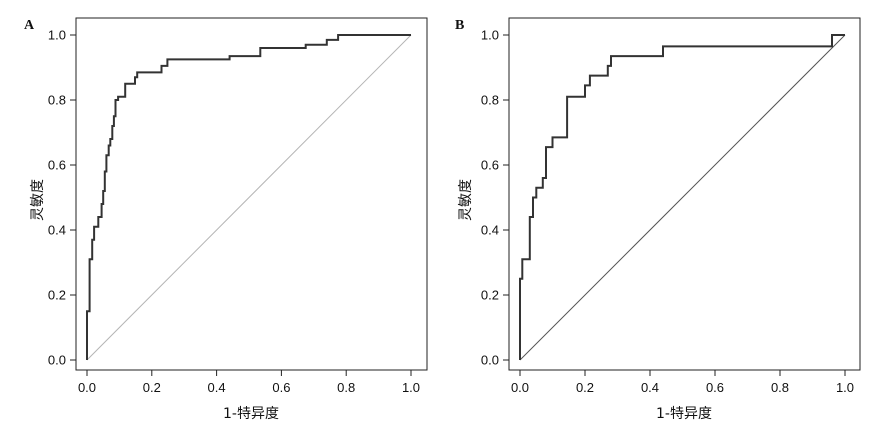  I want to click on y-tick-label-b-5: 1.0, so click(490, 35).